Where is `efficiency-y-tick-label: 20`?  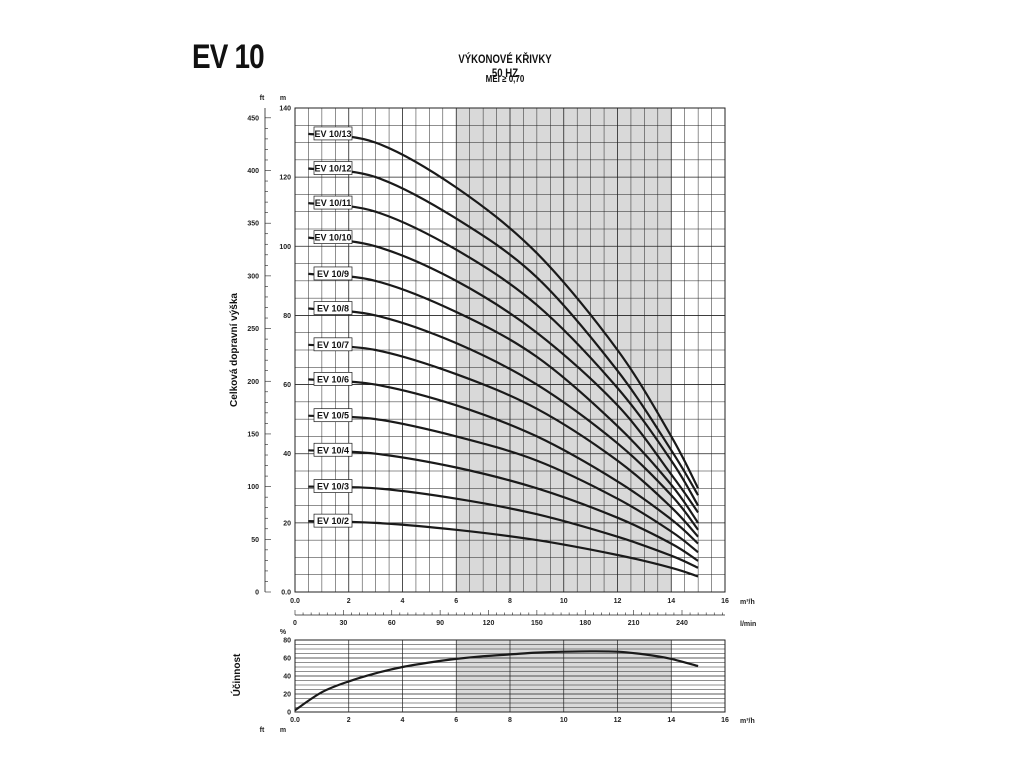
efficiency-y-tick-label: 20 is located at coordinates (287, 695).